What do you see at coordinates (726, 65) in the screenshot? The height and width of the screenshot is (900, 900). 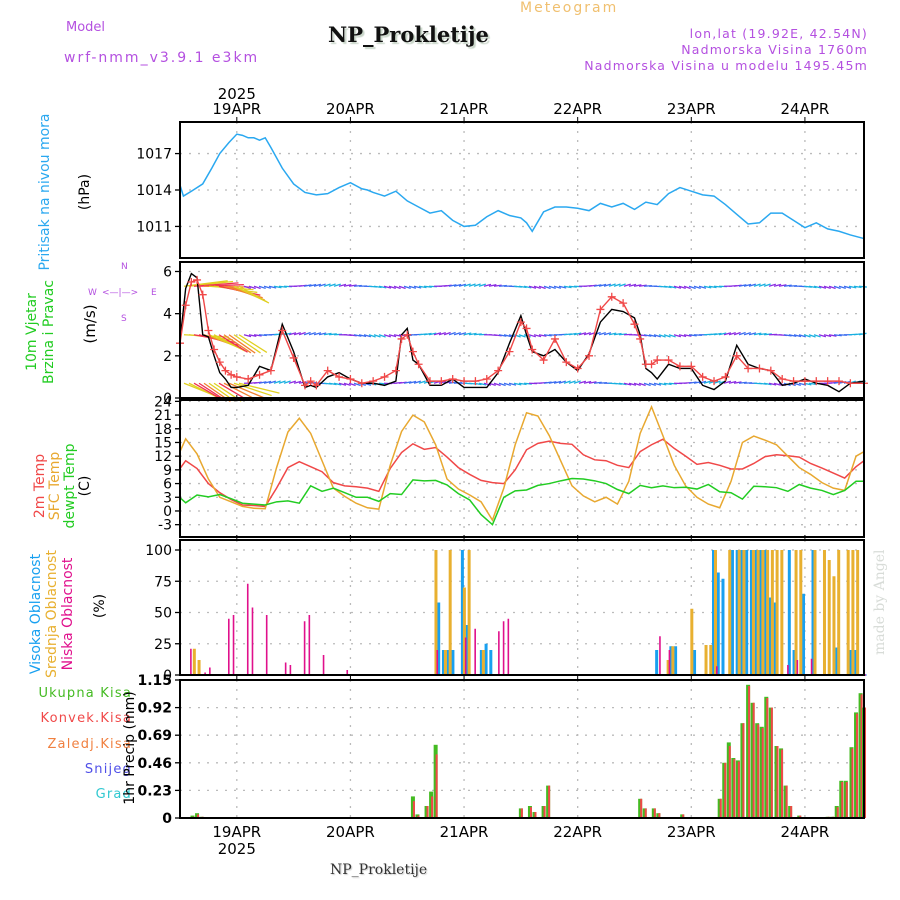 I see `model-elevation-label: Nadmorska Visina u modelu 1495.45m` at bounding box center [726, 65].